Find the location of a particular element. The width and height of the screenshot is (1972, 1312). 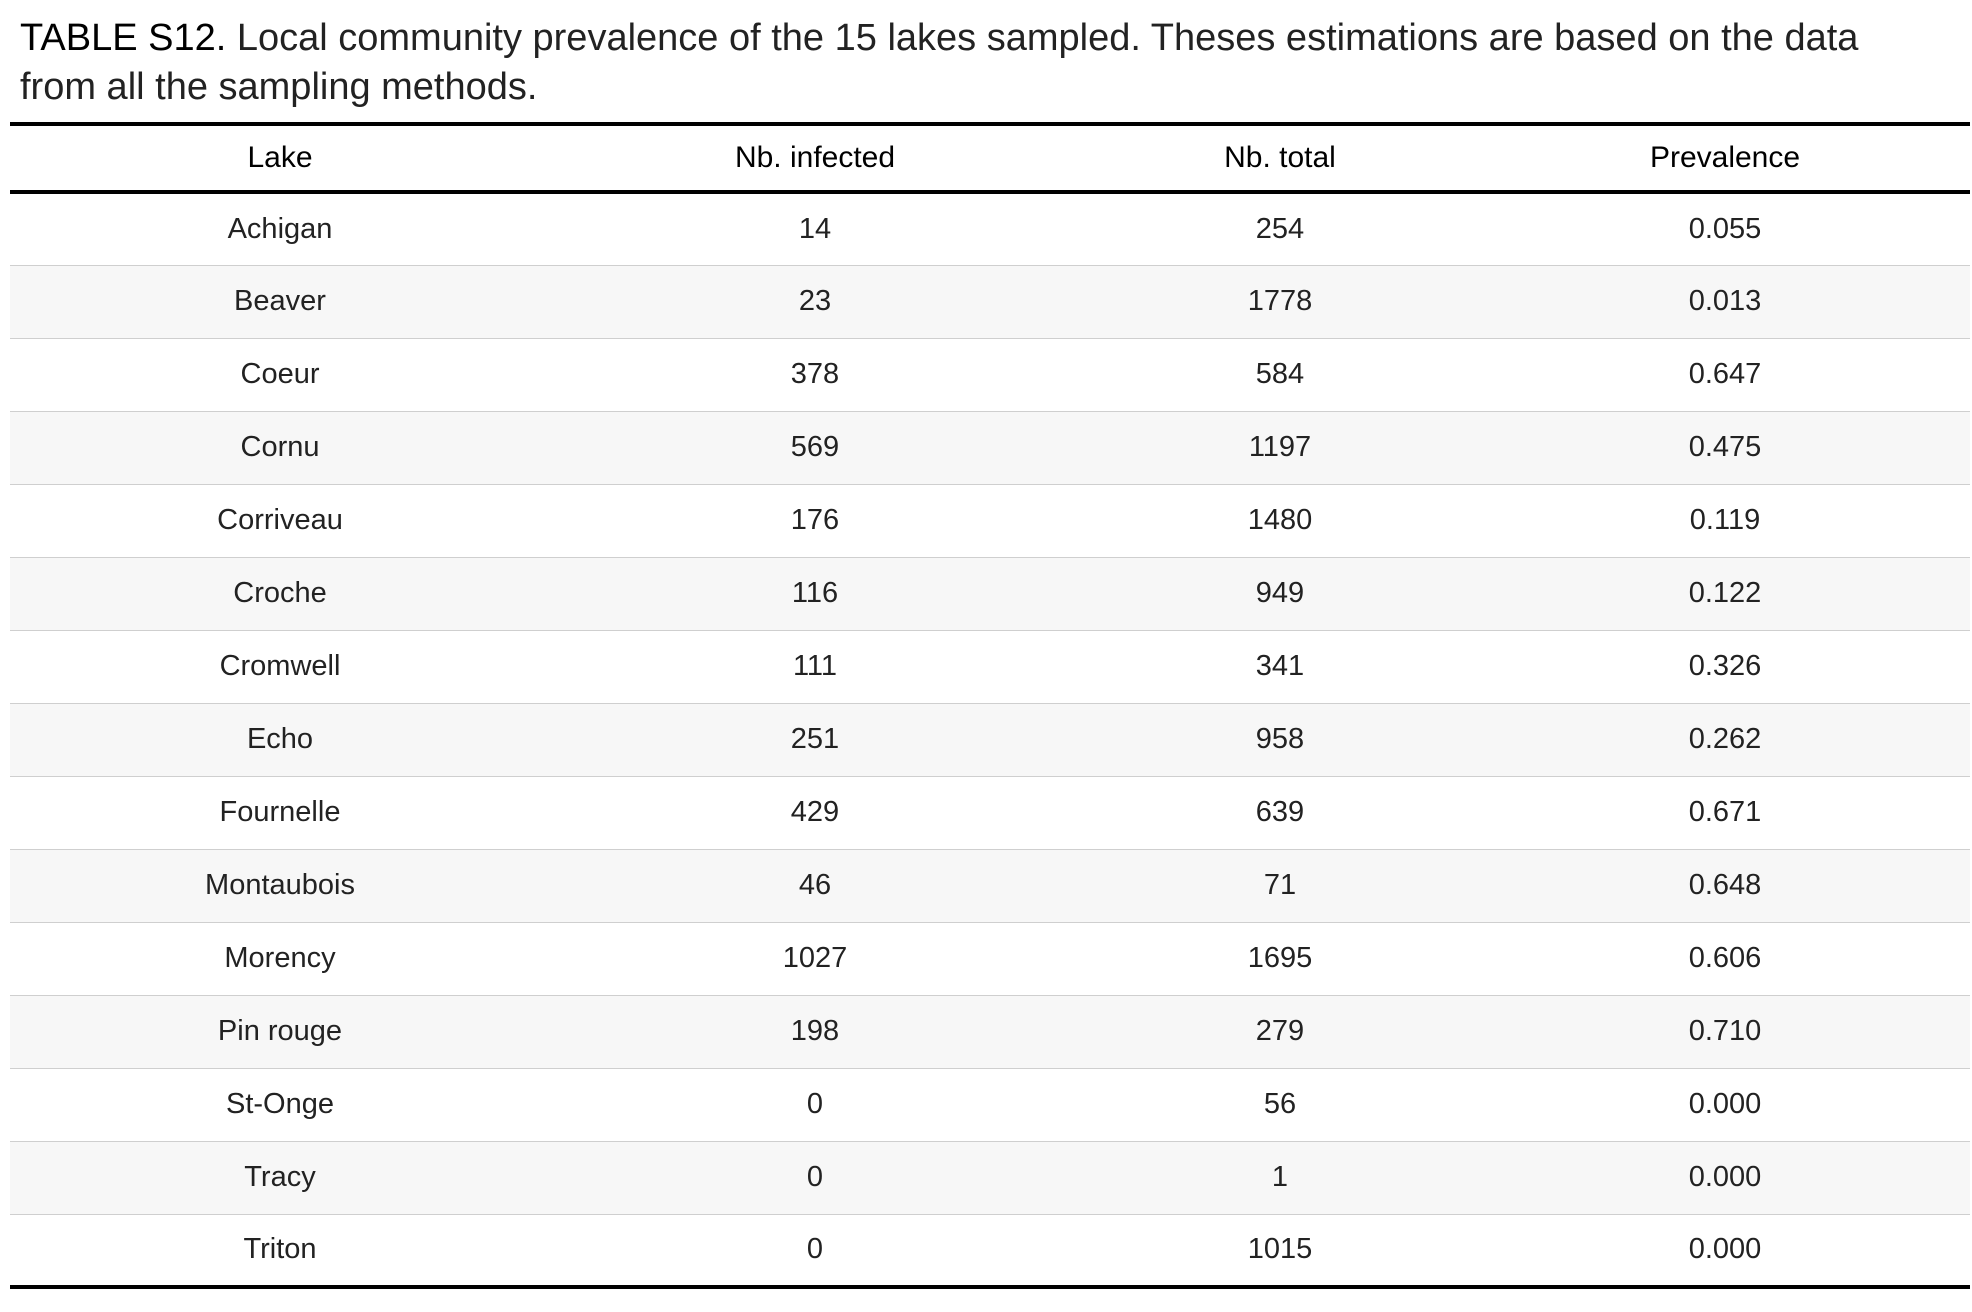

nb-total-cell: 584 is located at coordinates (1280, 374).